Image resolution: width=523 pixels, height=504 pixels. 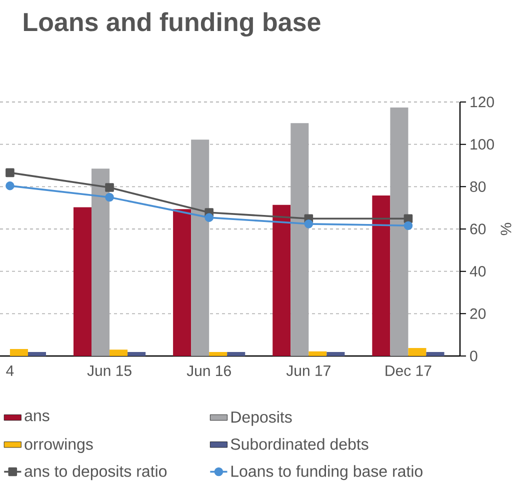 What do you see at coordinates (58, 445) in the screenshot?
I see `legend-label: orrowings` at bounding box center [58, 445].